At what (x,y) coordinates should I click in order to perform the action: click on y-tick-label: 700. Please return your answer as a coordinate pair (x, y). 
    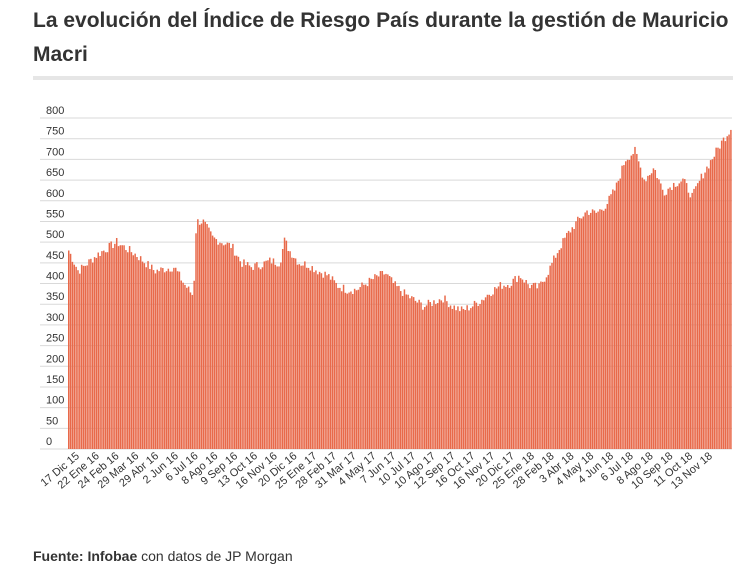
    Looking at the image, I should click on (55, 152).